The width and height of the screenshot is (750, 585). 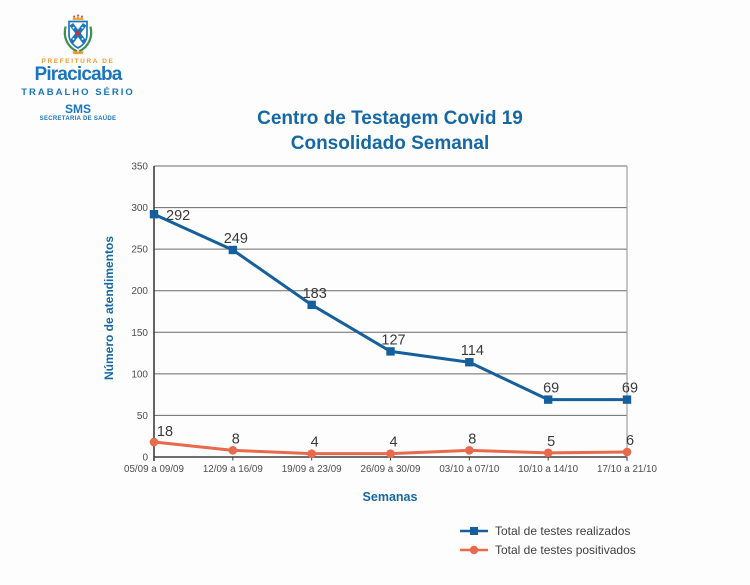 What do you see at coordinates (139, 208) in the screenshot?
I see `y-tick-label: 300` at bounding box center [139, 208].